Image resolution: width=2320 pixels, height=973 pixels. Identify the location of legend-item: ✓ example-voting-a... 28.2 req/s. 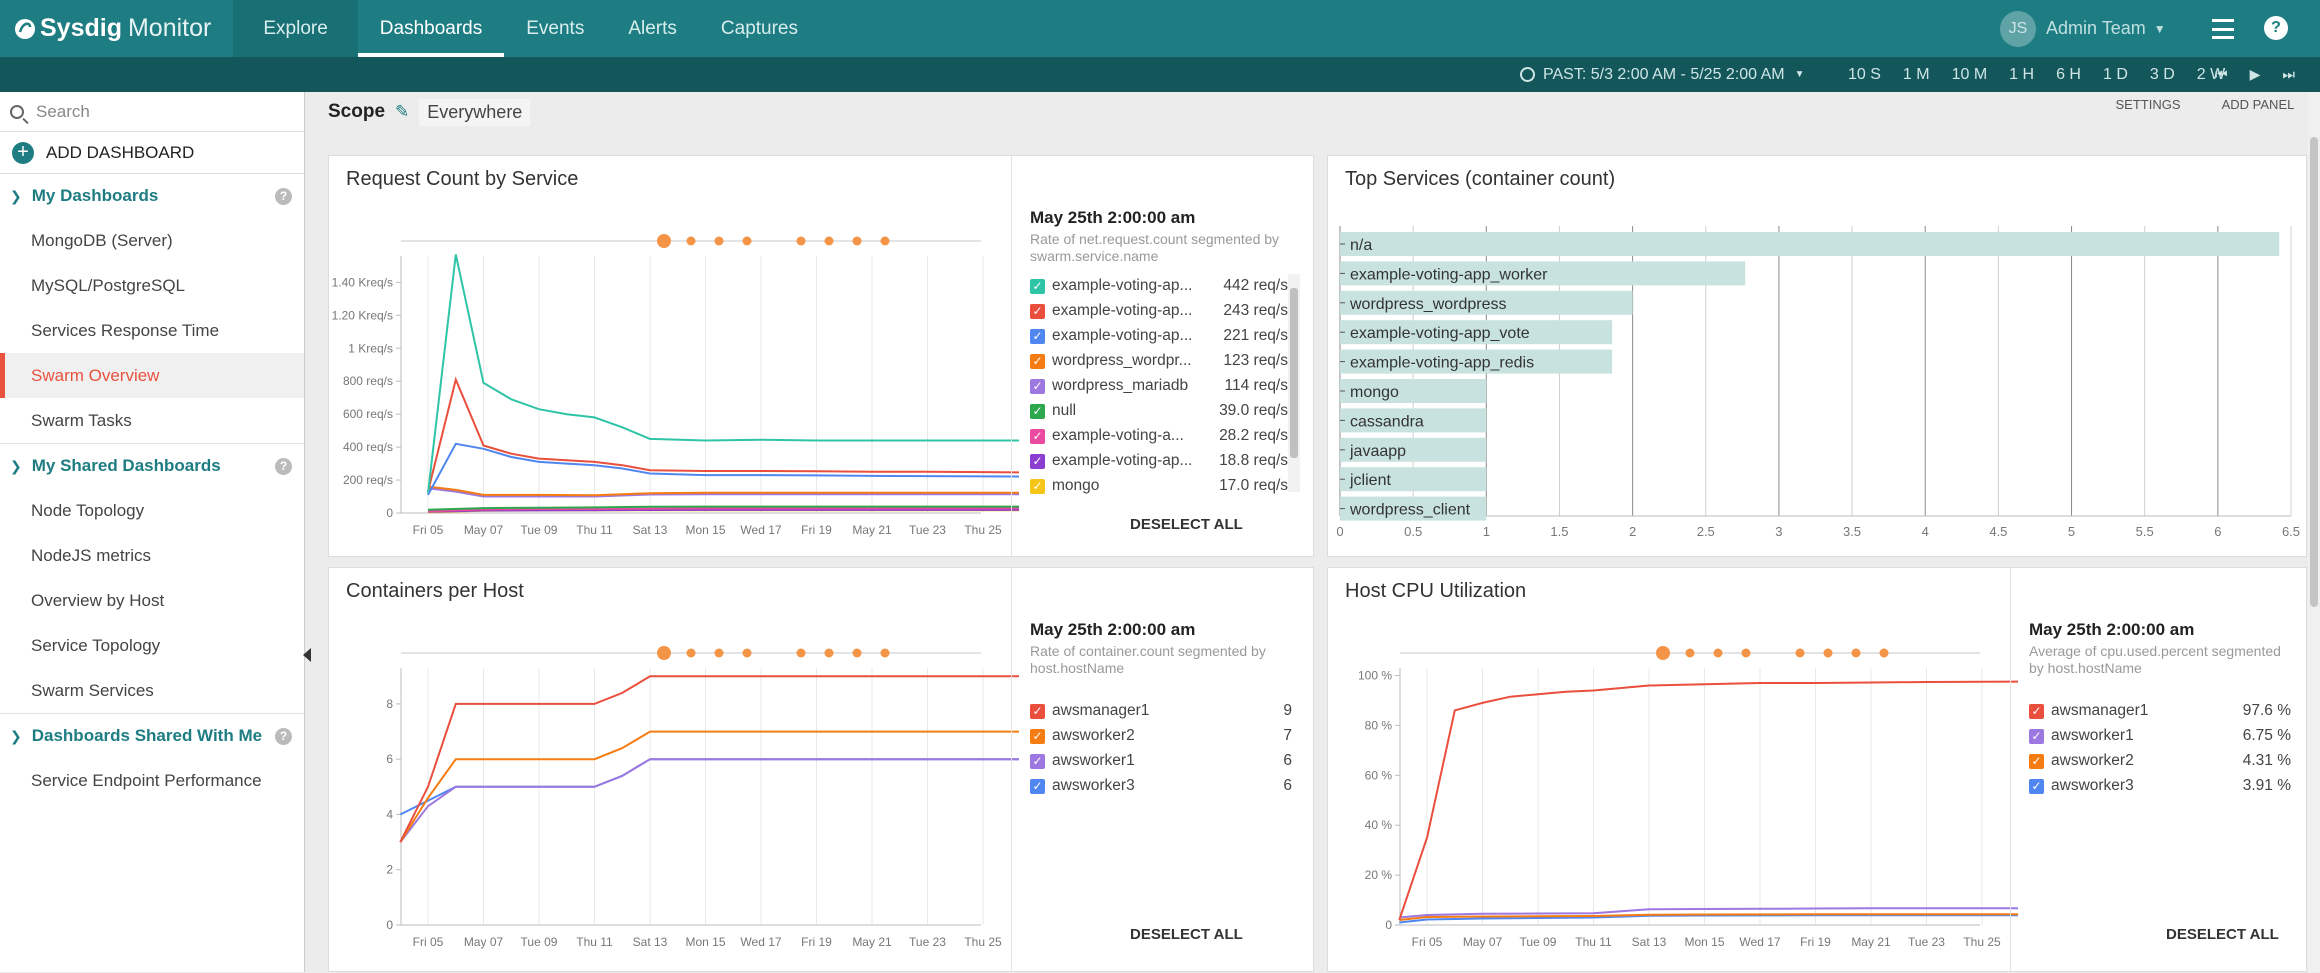
(1159, 436).